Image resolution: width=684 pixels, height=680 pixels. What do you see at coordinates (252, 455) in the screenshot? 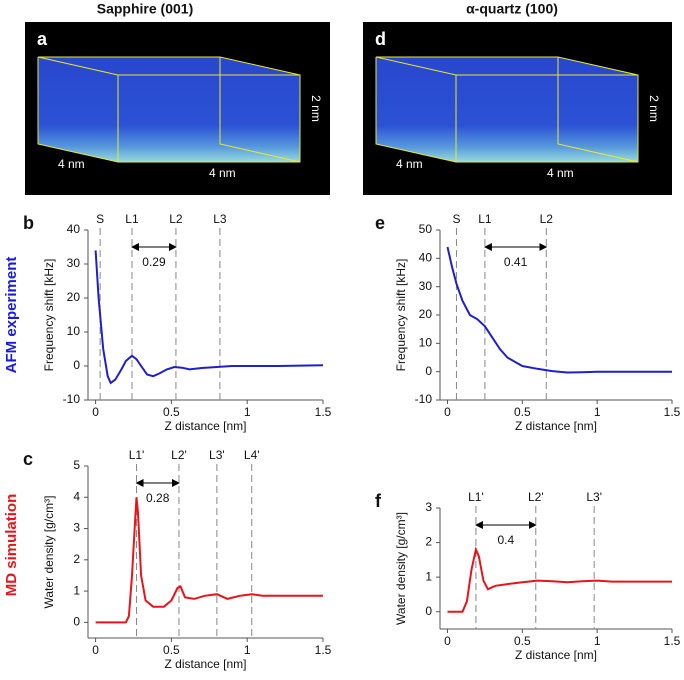
I see `reference-label: L4'` at bounding box center [252, 455].